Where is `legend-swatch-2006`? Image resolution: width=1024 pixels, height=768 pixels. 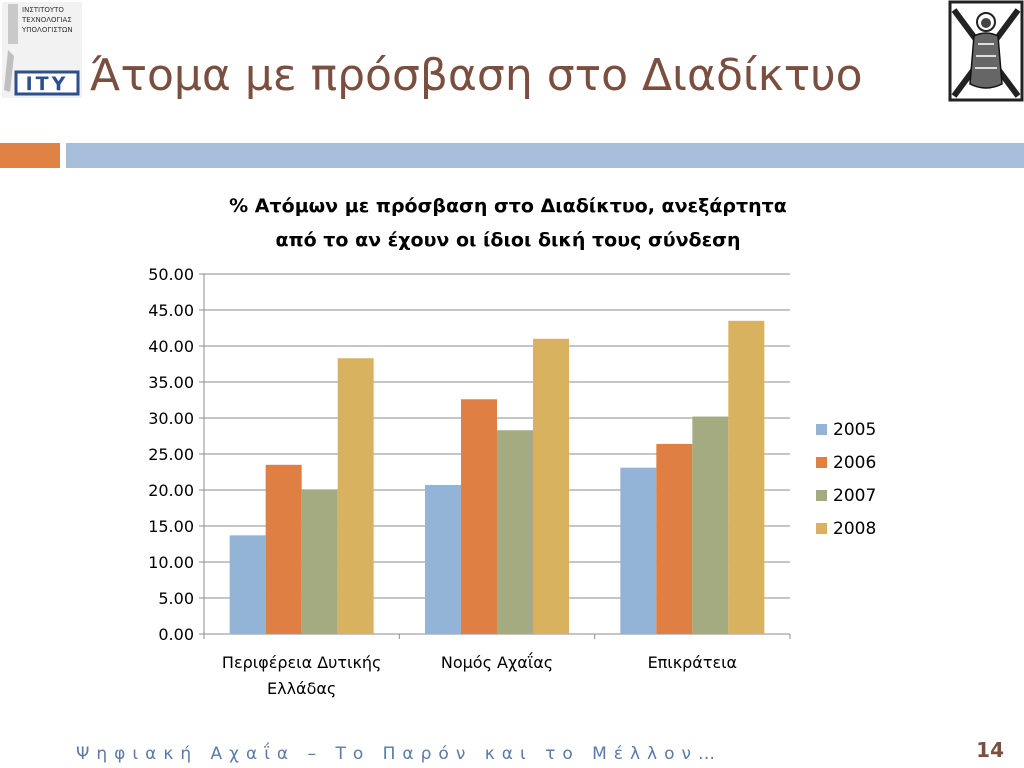
legend-swatch-2006 is located at coordinates (821, 462).